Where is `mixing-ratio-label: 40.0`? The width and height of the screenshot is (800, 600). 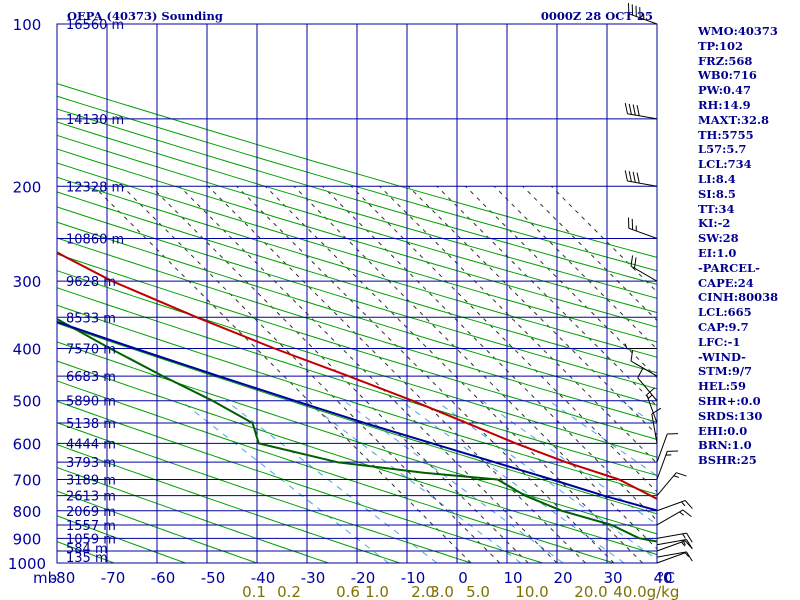 mixing-ratio-label: 40.0 is located at coordinates (629, 591).